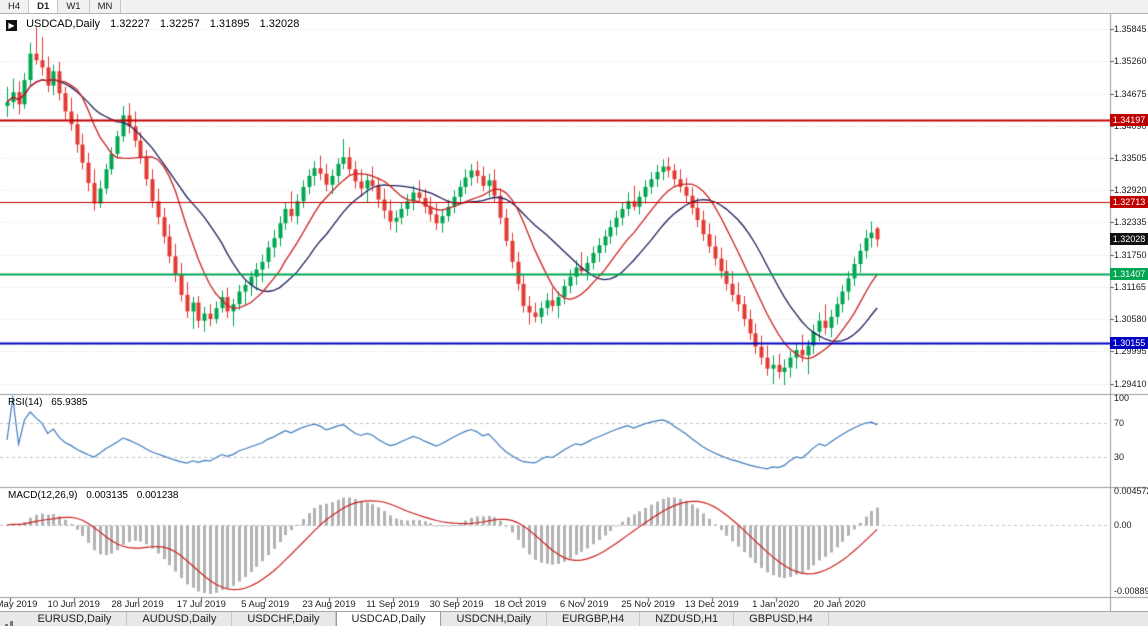 This screenshot has height=626, width=1148. Describe the element at coordinates (1119, 423) in the screenshot. I see `axis-label: 70` at that location.